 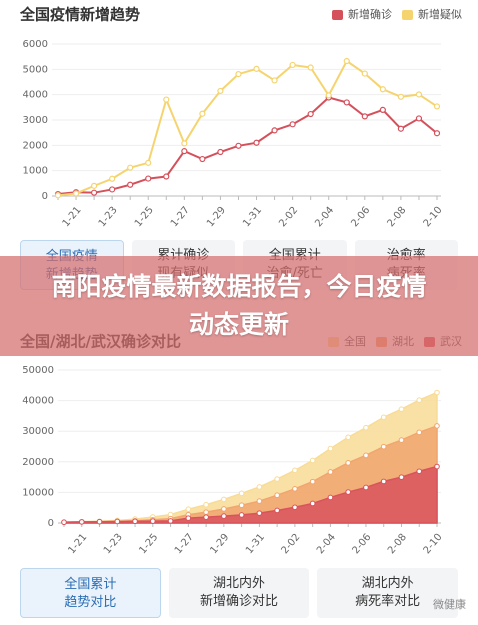 What do you see at coordinates (440, 14) in the screenshot?
I see `legend-label: 新增疑似` at bounding box center [440, 14].